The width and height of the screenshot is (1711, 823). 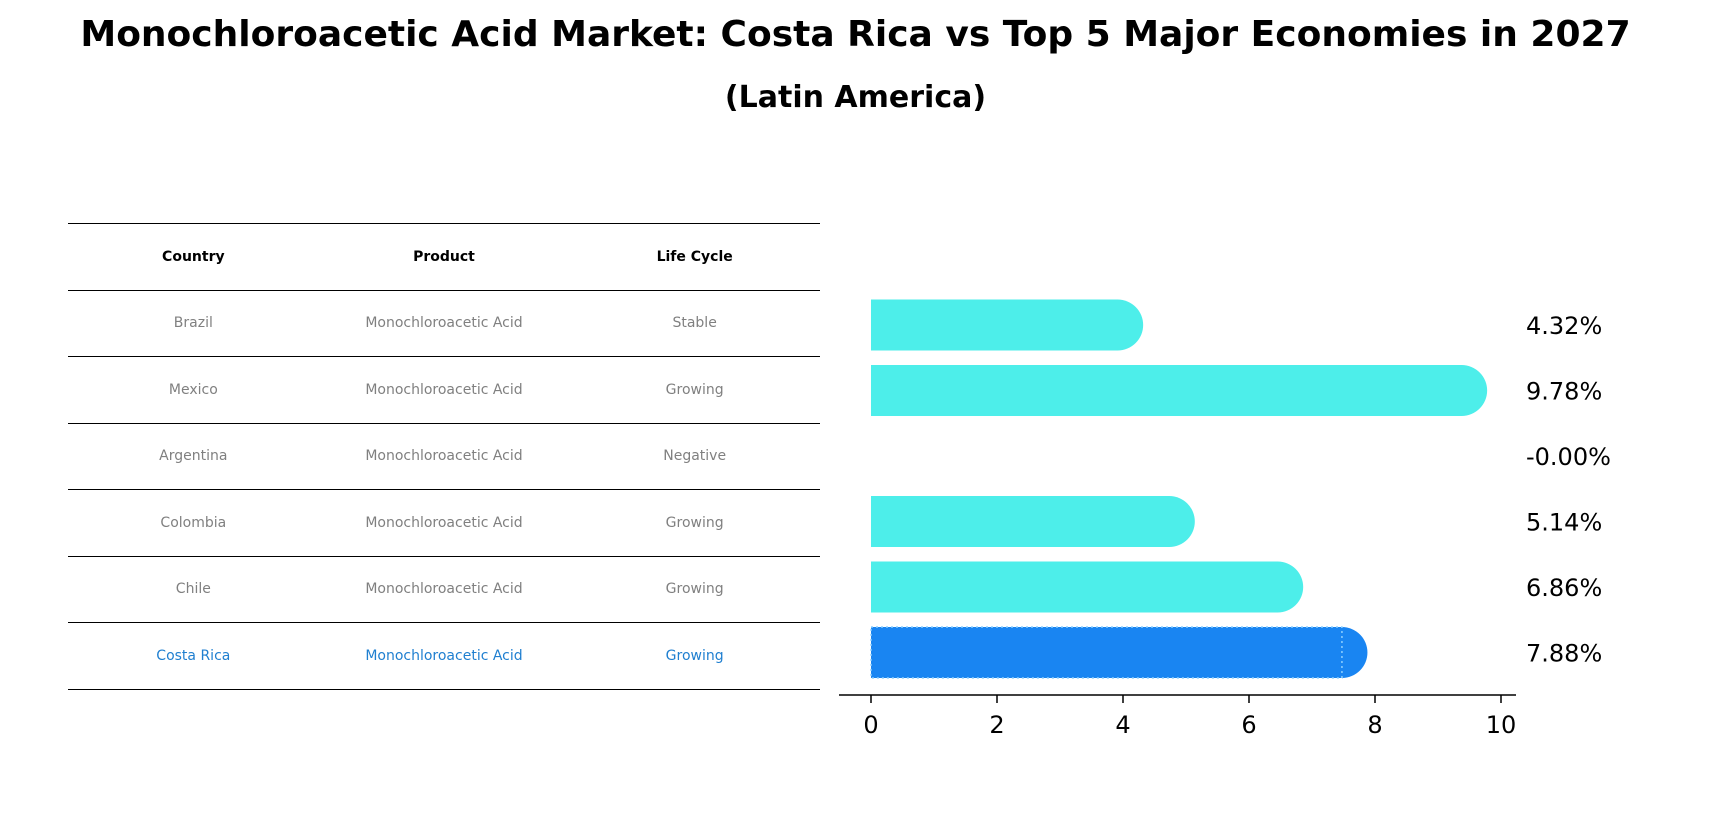 I want to click on table-header-row: Country Product Life Cycle, so click(x=444, y=257).